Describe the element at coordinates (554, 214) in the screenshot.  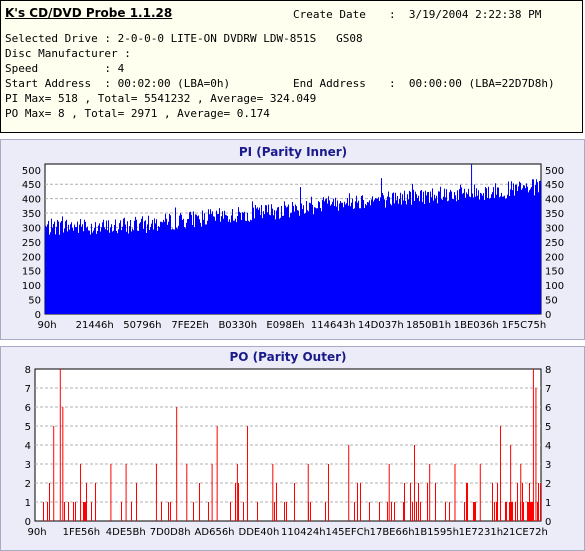
I see `y-tick-label-right: 350` at that location.